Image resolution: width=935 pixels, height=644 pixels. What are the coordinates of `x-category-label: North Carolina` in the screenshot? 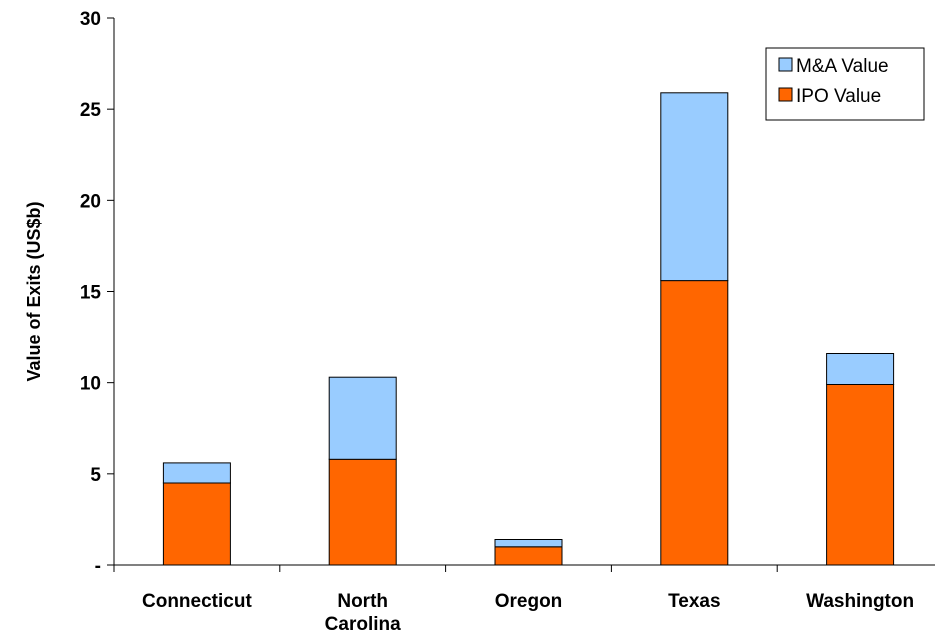 It's located at (363, 613).